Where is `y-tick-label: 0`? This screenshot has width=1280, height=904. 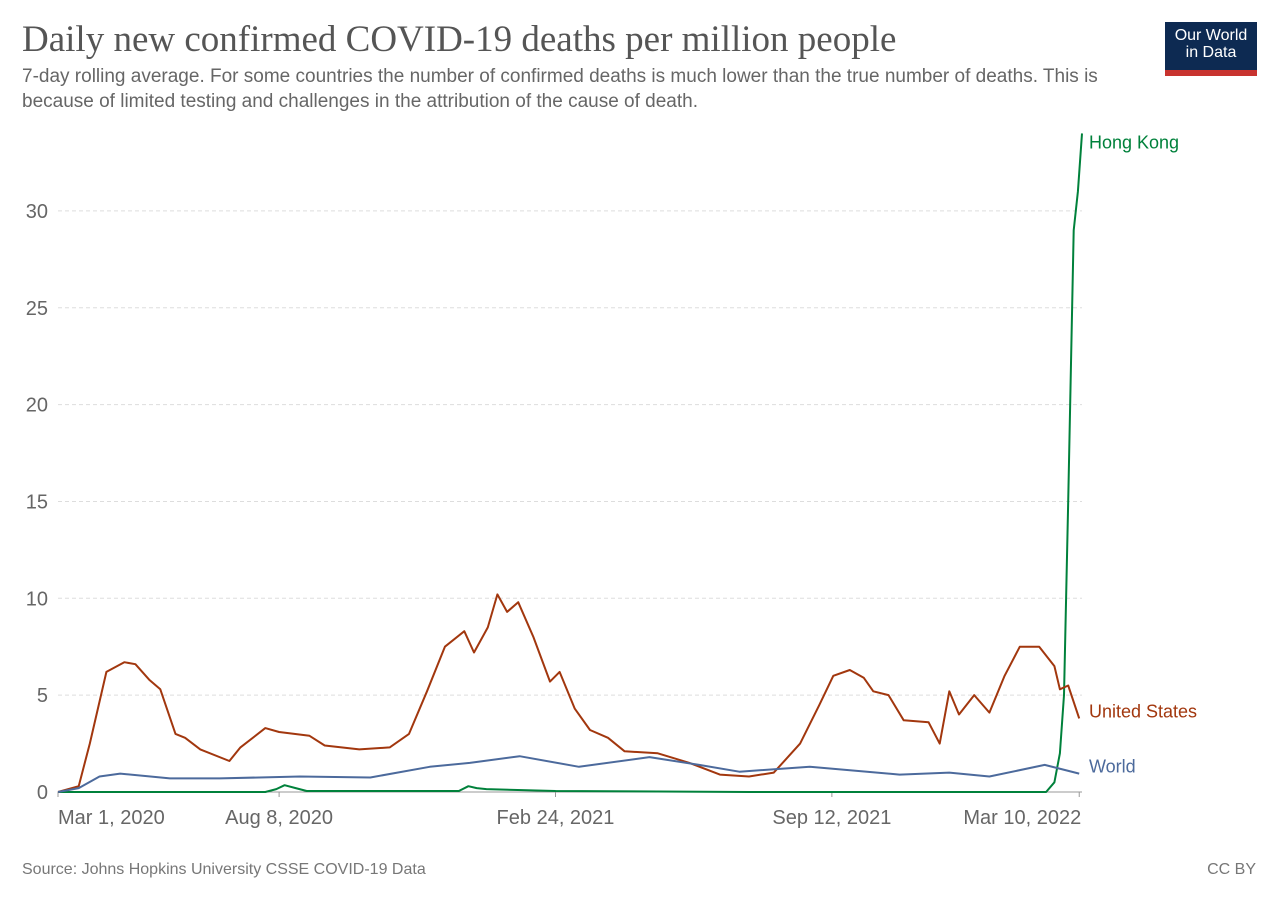 y-tick-label: 0 is located at coordinates (42, 793).